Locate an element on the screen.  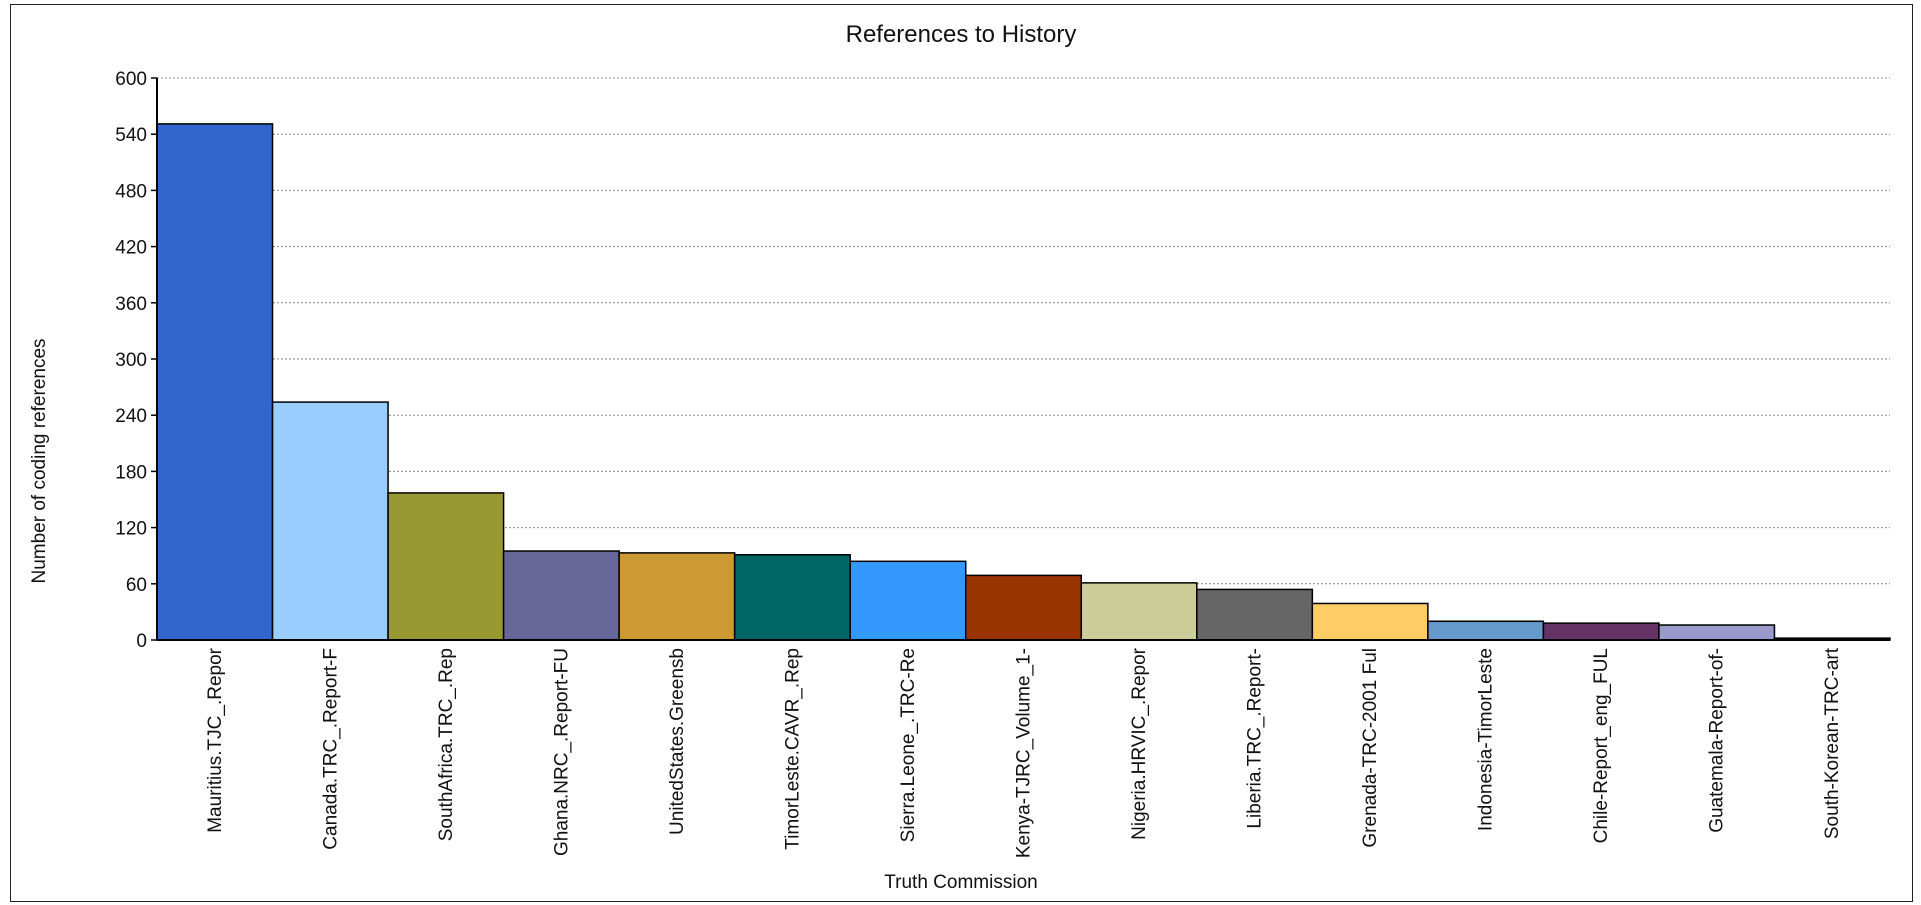
x-category-label: Ghana.NRC_.Report-FU is located at coordinates (561, 752).